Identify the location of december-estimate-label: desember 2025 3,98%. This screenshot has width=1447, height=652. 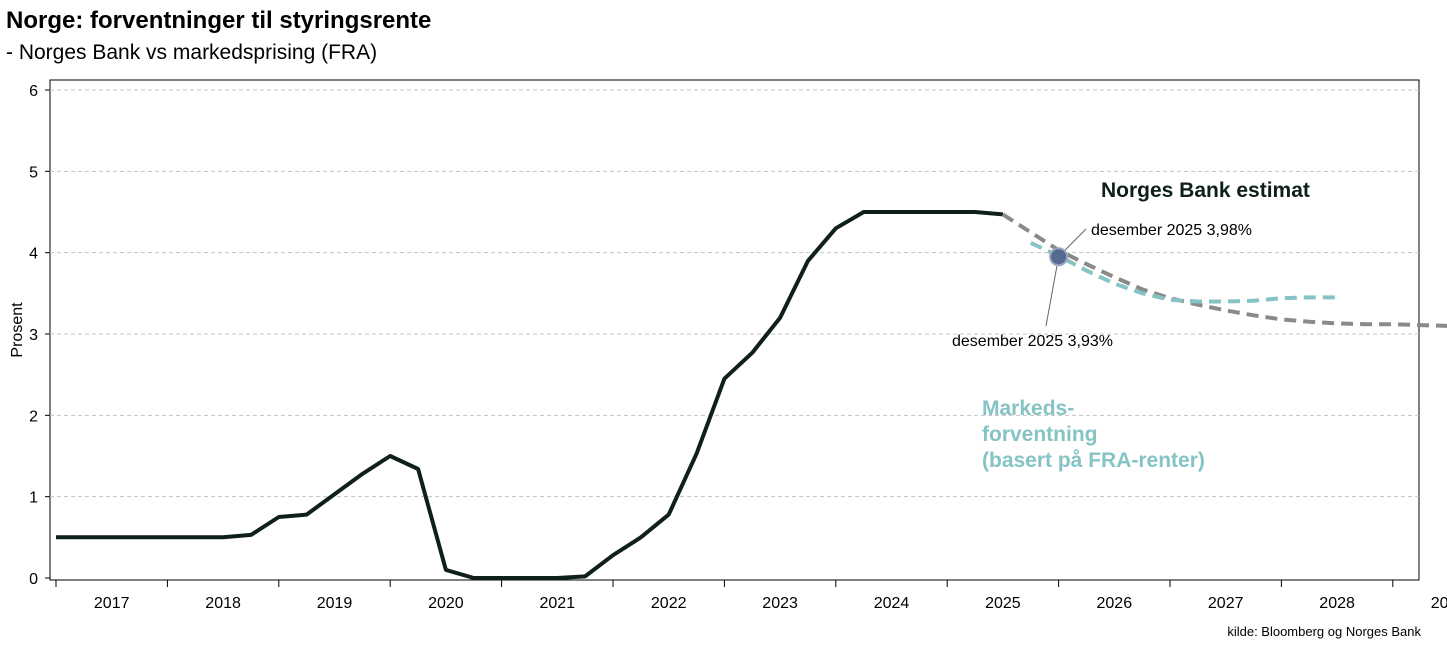
(1171, 230).